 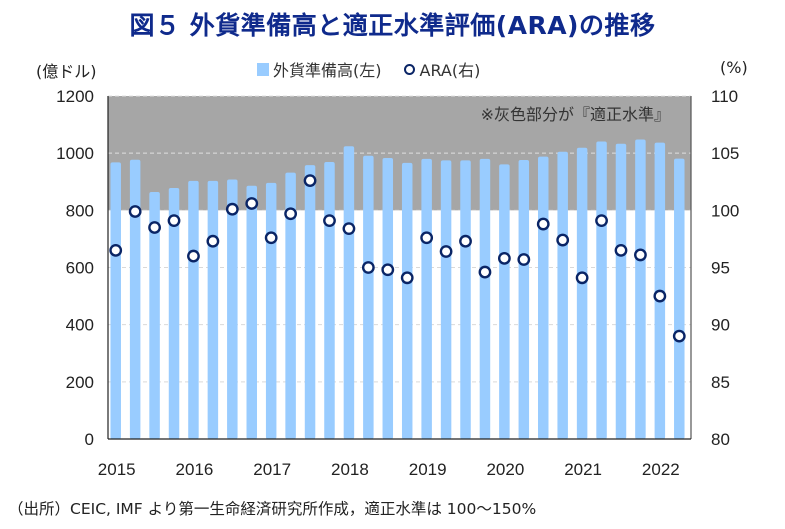 I want to click on chart-title: 図５ 外貨準備高と適正水準評価(ARA)の推移, so click(x=392, y=25).